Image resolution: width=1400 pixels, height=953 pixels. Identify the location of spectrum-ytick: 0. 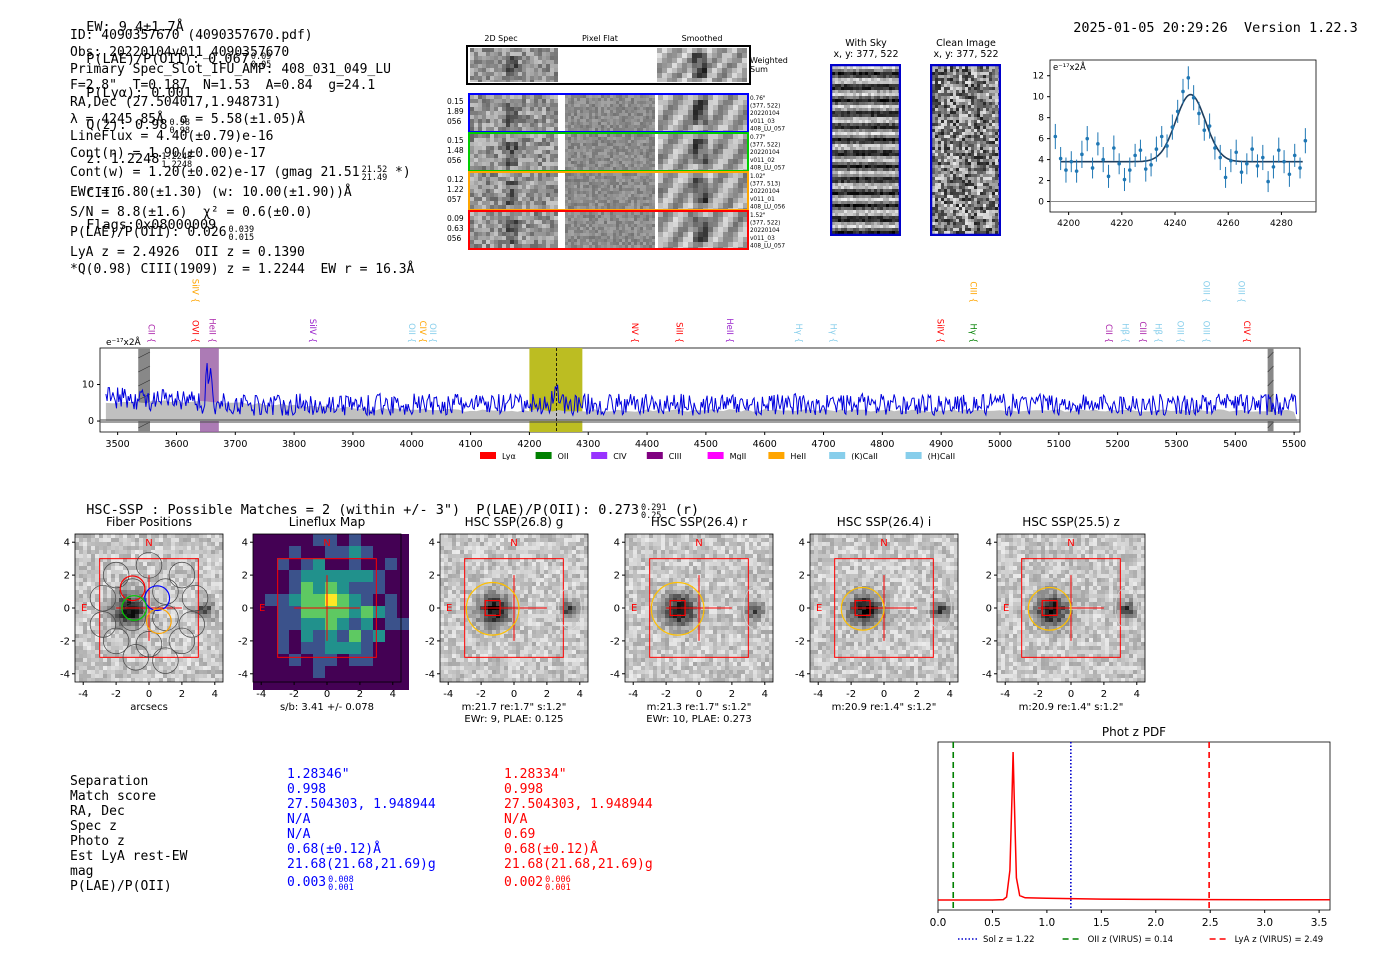
(91, 421).